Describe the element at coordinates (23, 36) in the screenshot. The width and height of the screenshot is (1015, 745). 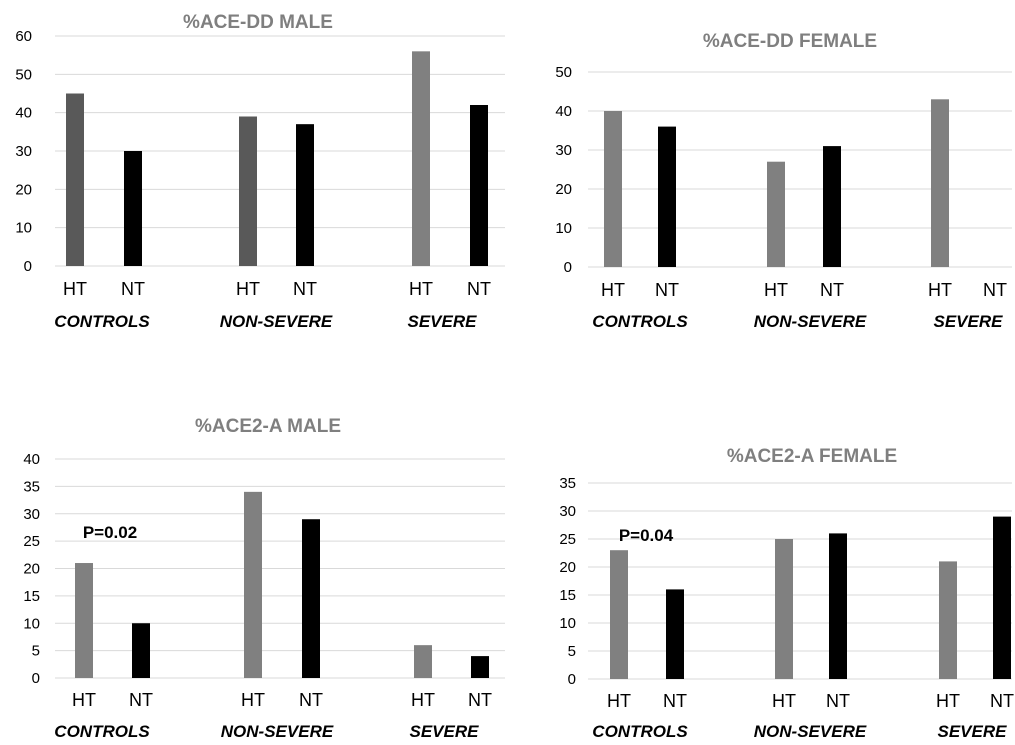
I see `y-tick-label: 60` at that location.